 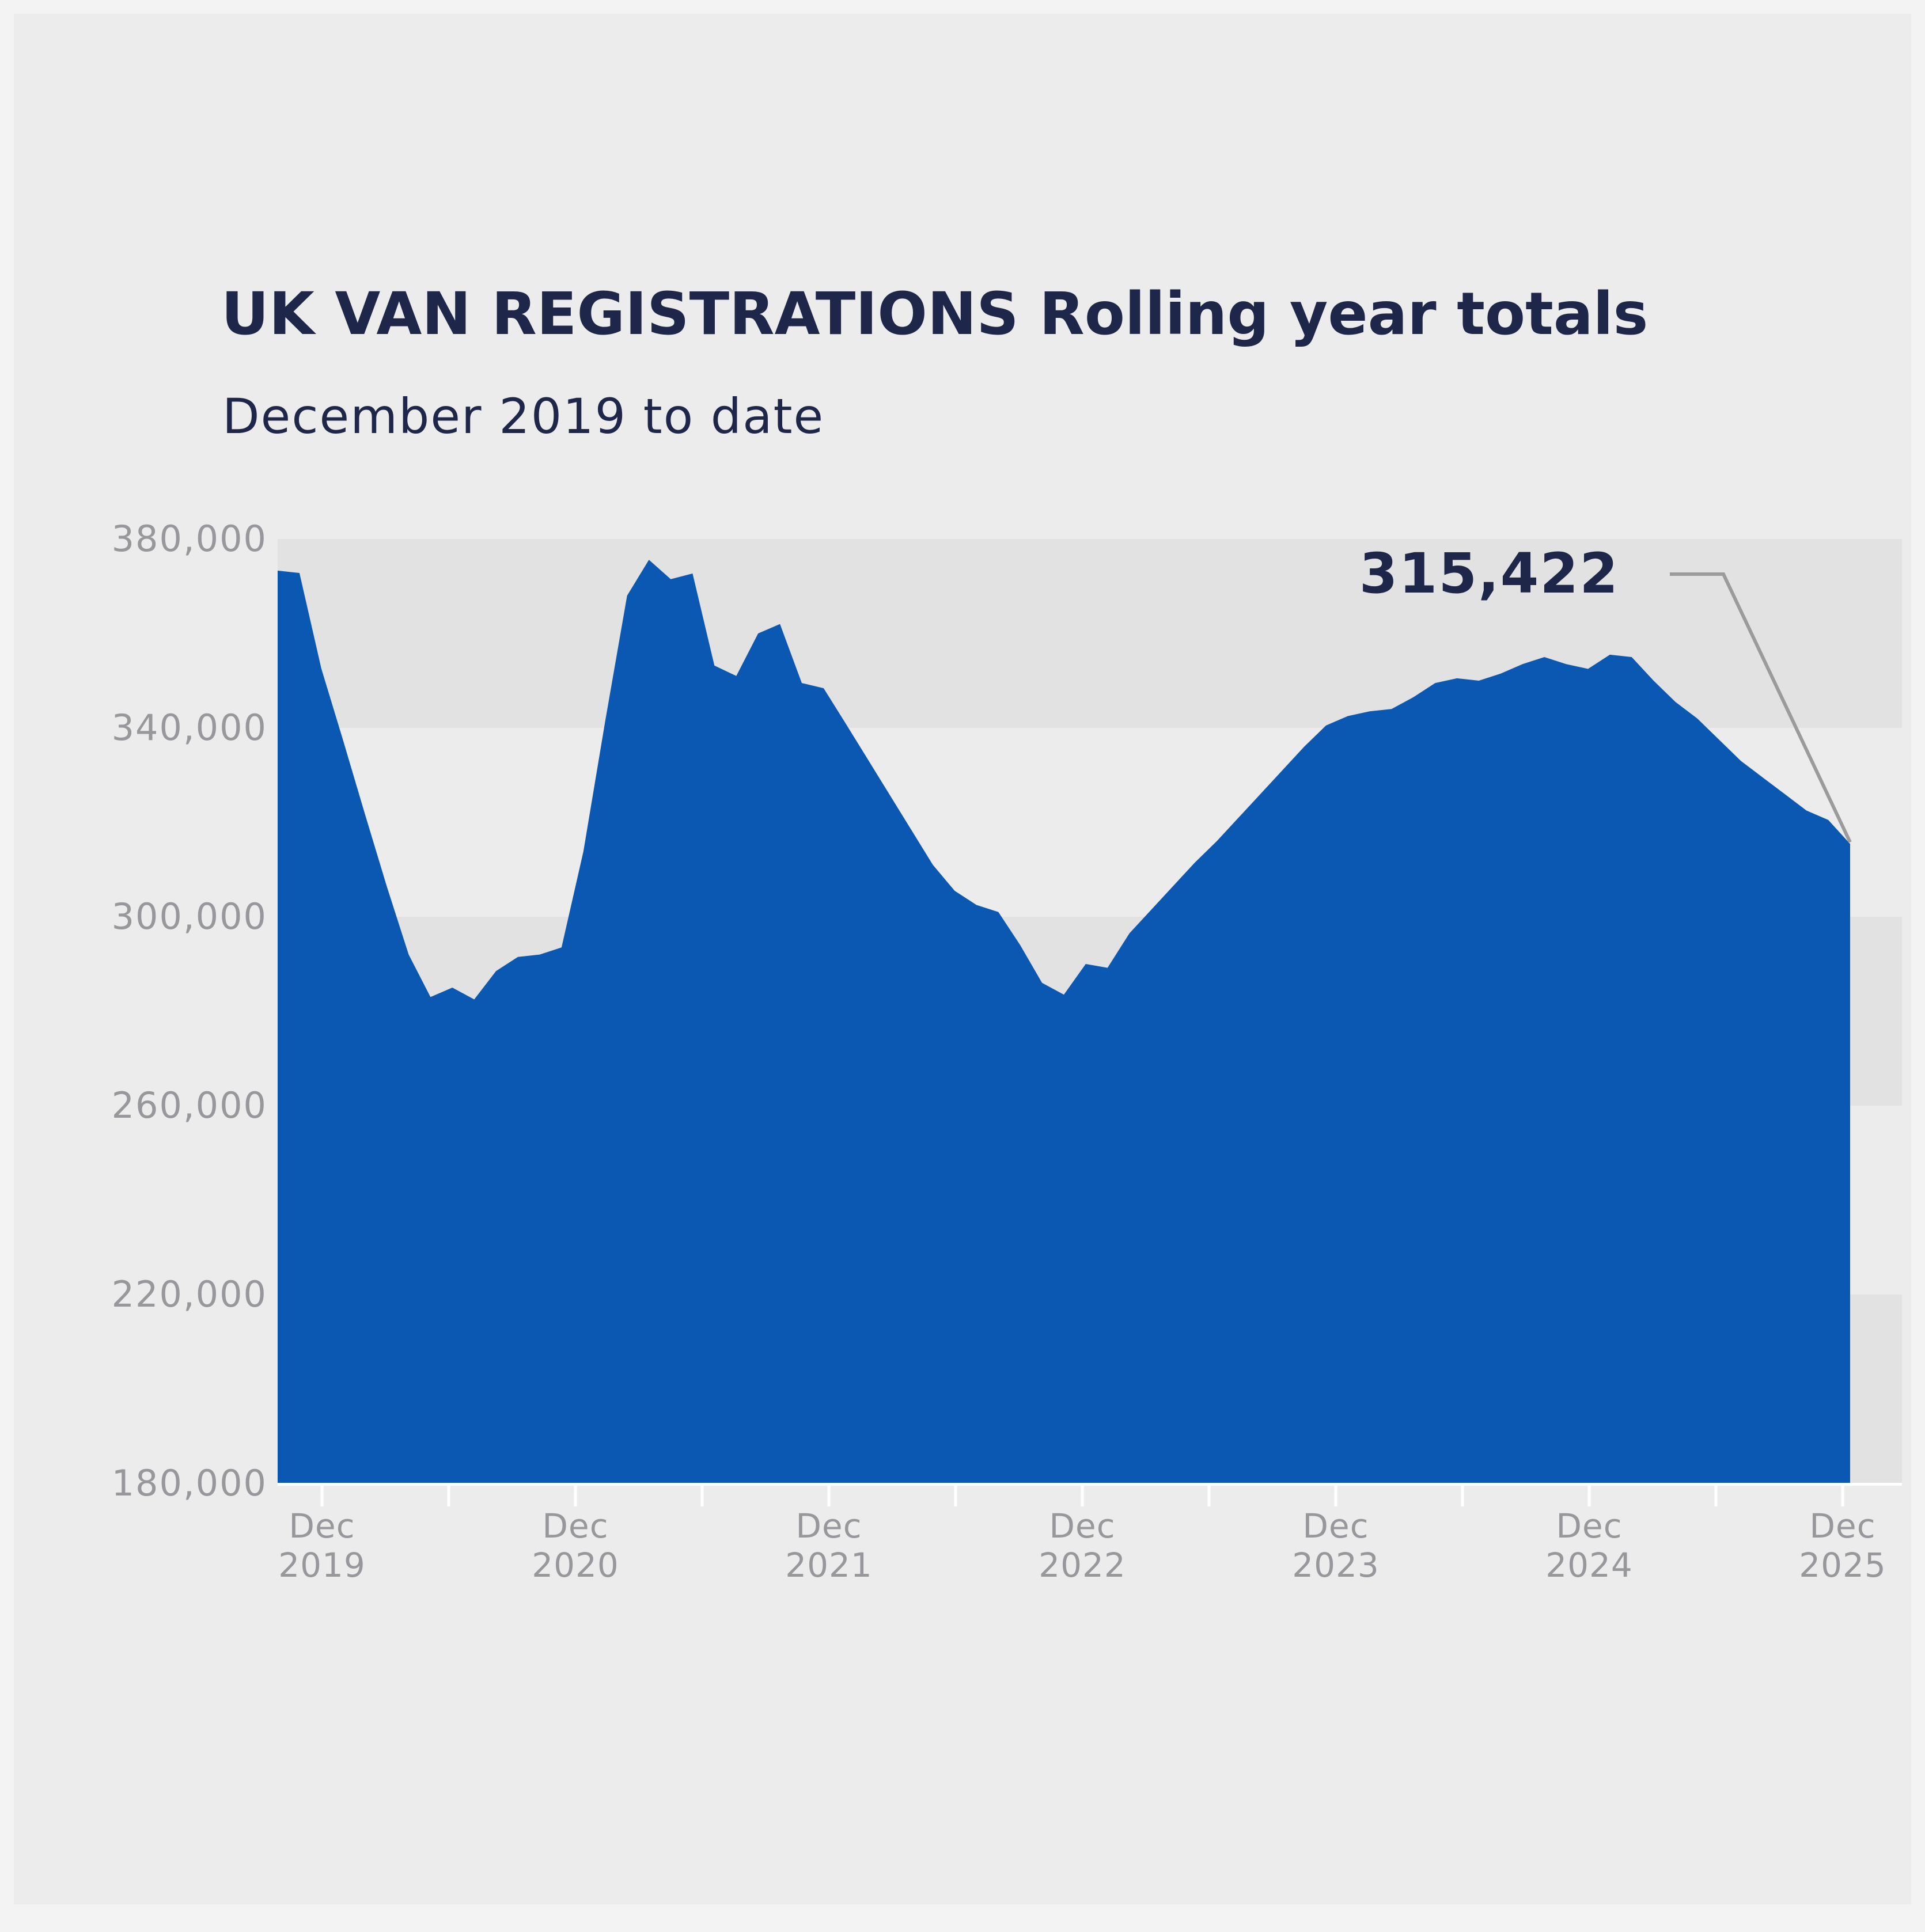 What do you see at coordinates (189, 539) in the screenshot?
I see `y-axis-label-380000: 380,000` at bounding box center [189, 539].